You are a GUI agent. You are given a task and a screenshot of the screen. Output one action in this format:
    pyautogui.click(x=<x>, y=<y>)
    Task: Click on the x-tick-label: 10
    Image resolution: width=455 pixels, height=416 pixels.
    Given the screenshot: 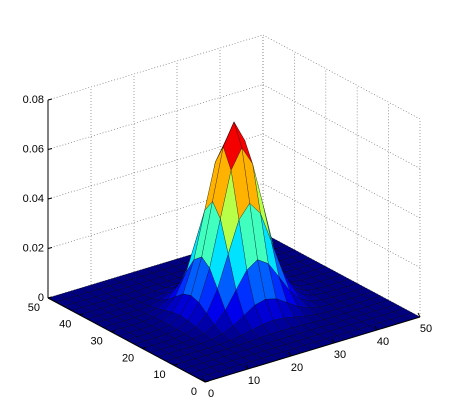 What is the action you would take?
    pyautogui.click(x=254, y=381)
    